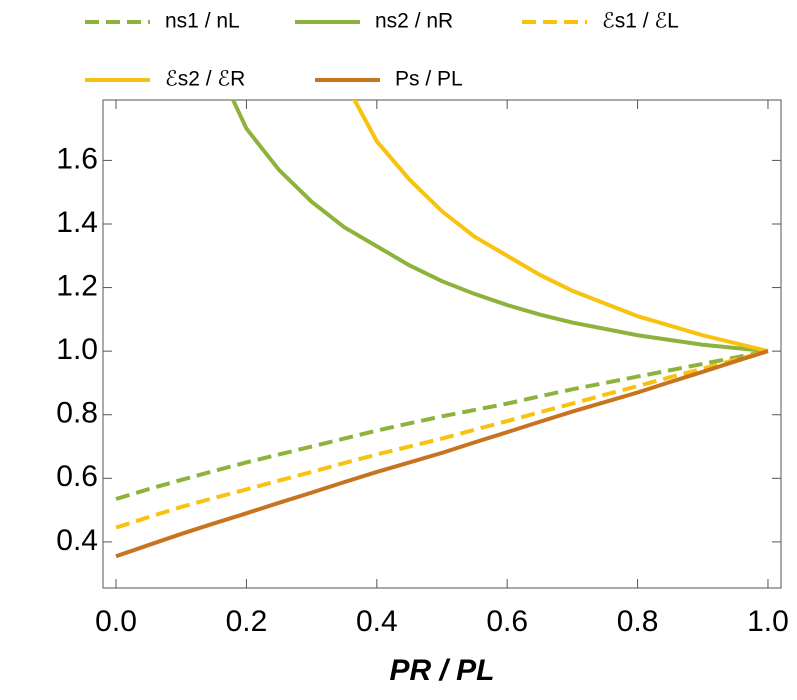  What do you see at coordinates (77, 285) in the screenshot?
I see `y-tick-label: 1.2` at bounding box center [77, 285].